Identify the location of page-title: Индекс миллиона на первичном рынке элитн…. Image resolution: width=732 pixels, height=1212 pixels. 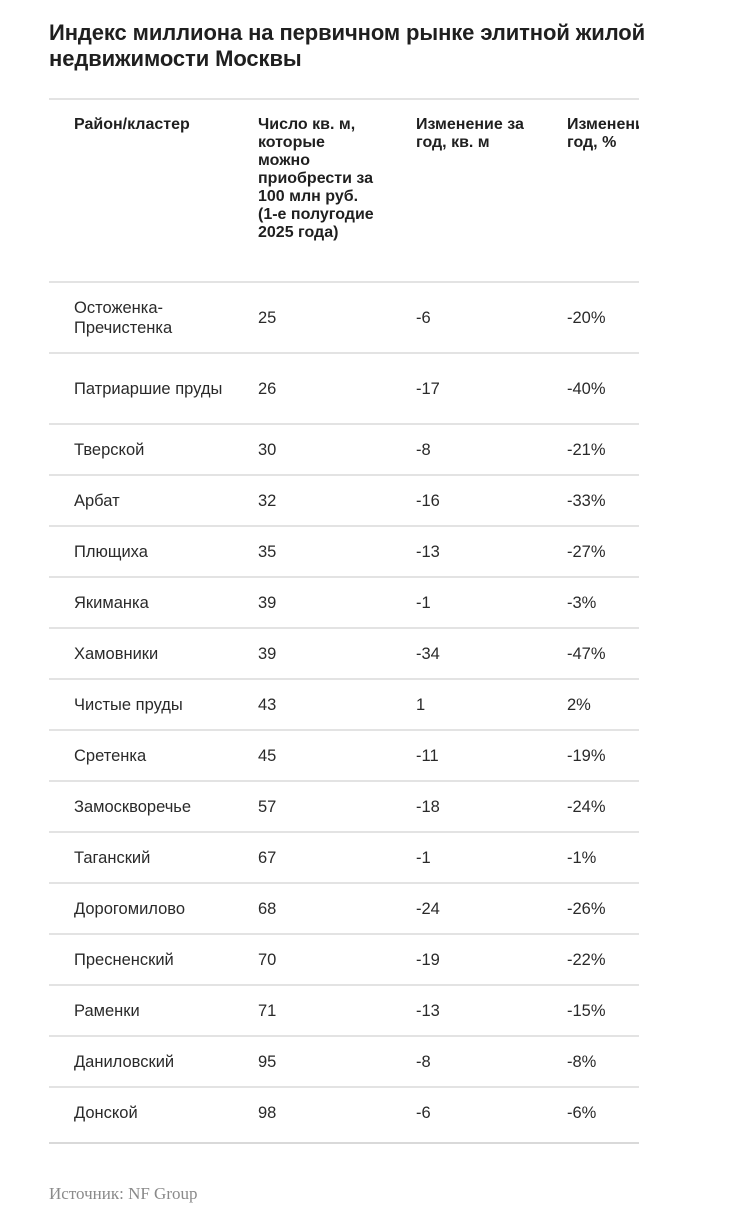
(347, 45).